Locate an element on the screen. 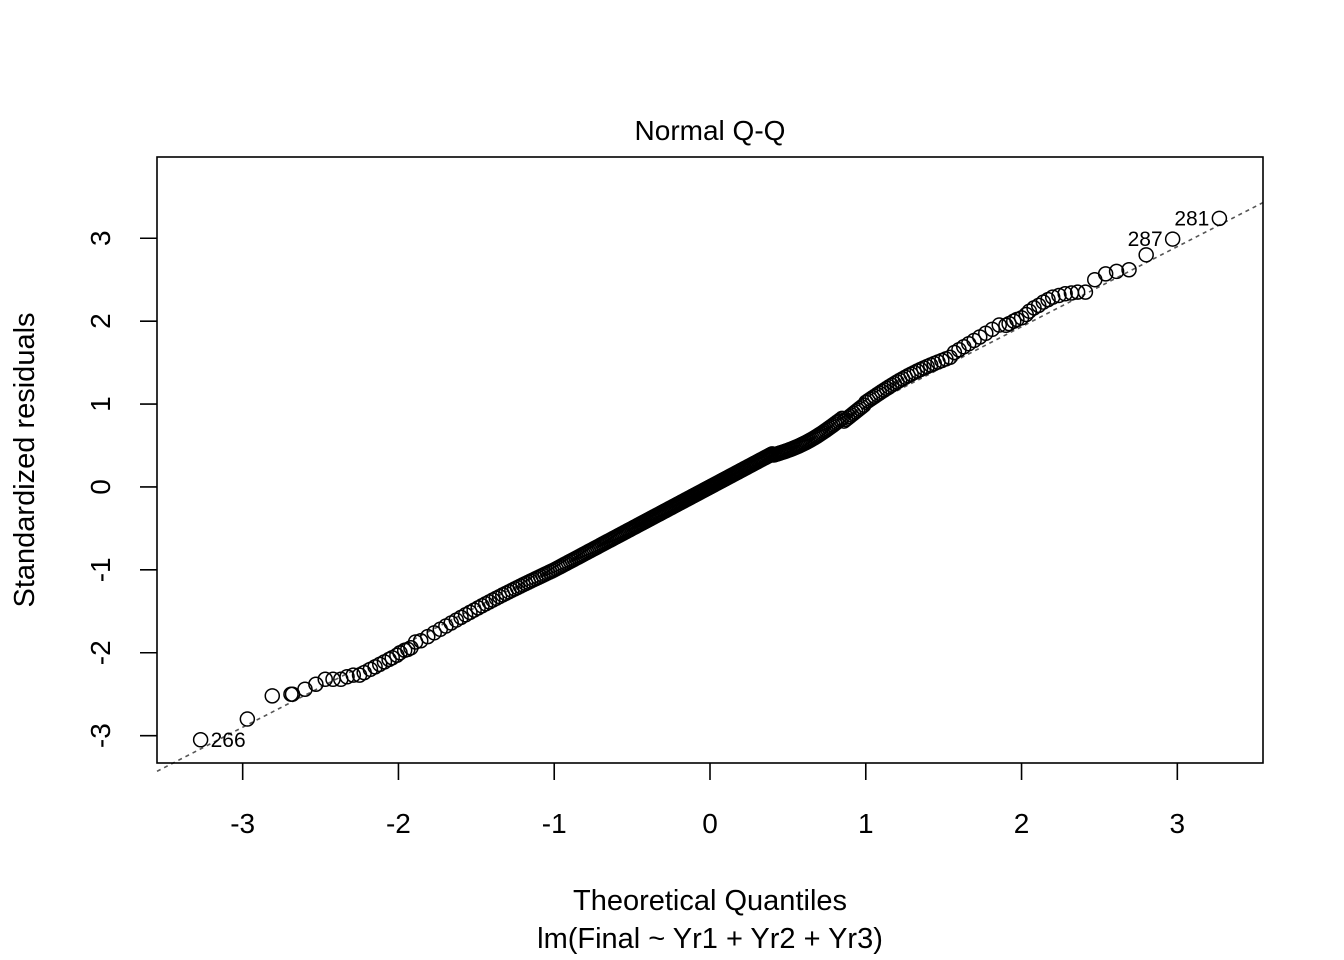 Image resolution: width=1344 pixels, height=960 pixels. x-tick-label: -3 is located at coordinates (242, 823).